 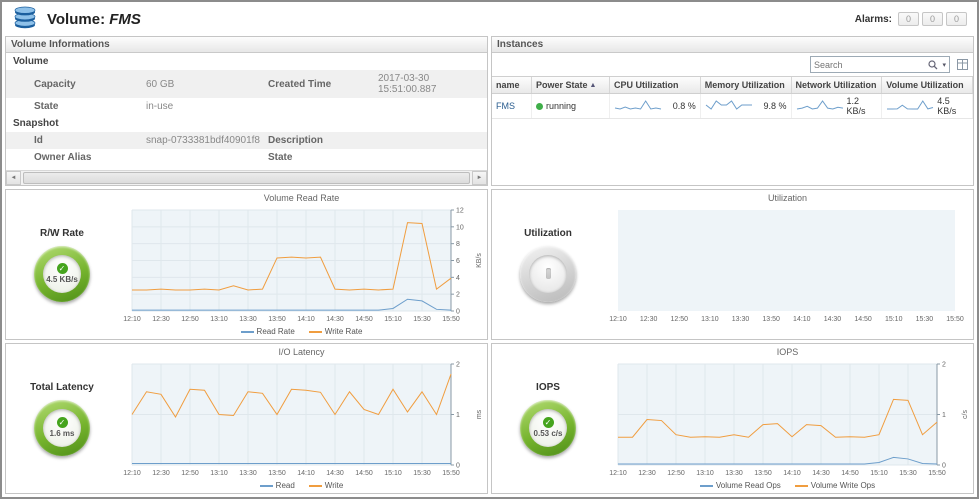 What do you see at coordinates (655, 85) in the screenshot?
I see `column-header-cpu: CPU Utilization` at bounding box center [655, 85].